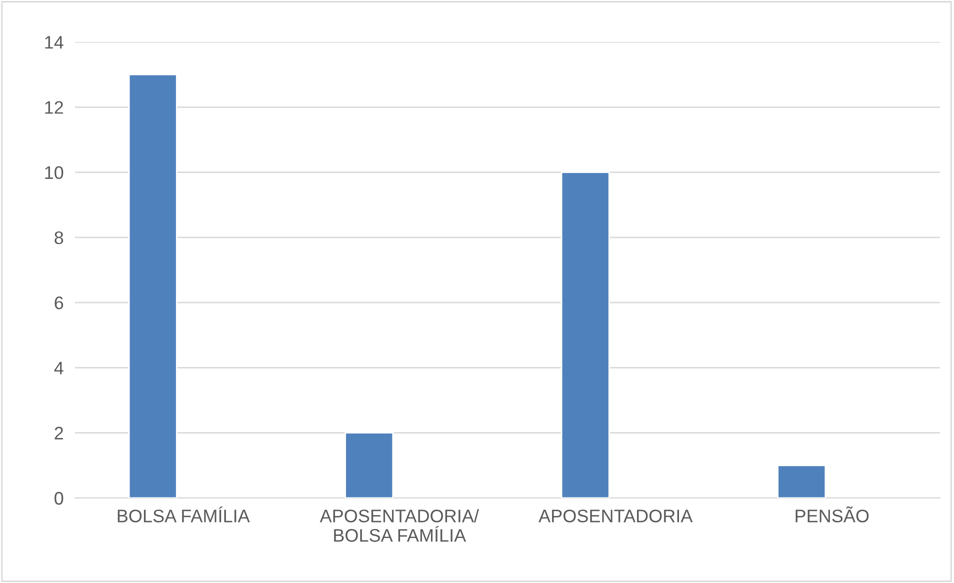 Image resolution: width=954 pixels, height=583 pixels. What do you see at coordinates (59, 368) in the screenshot?
I see `y-tick-label: 4` at bounding box center [59, 368].